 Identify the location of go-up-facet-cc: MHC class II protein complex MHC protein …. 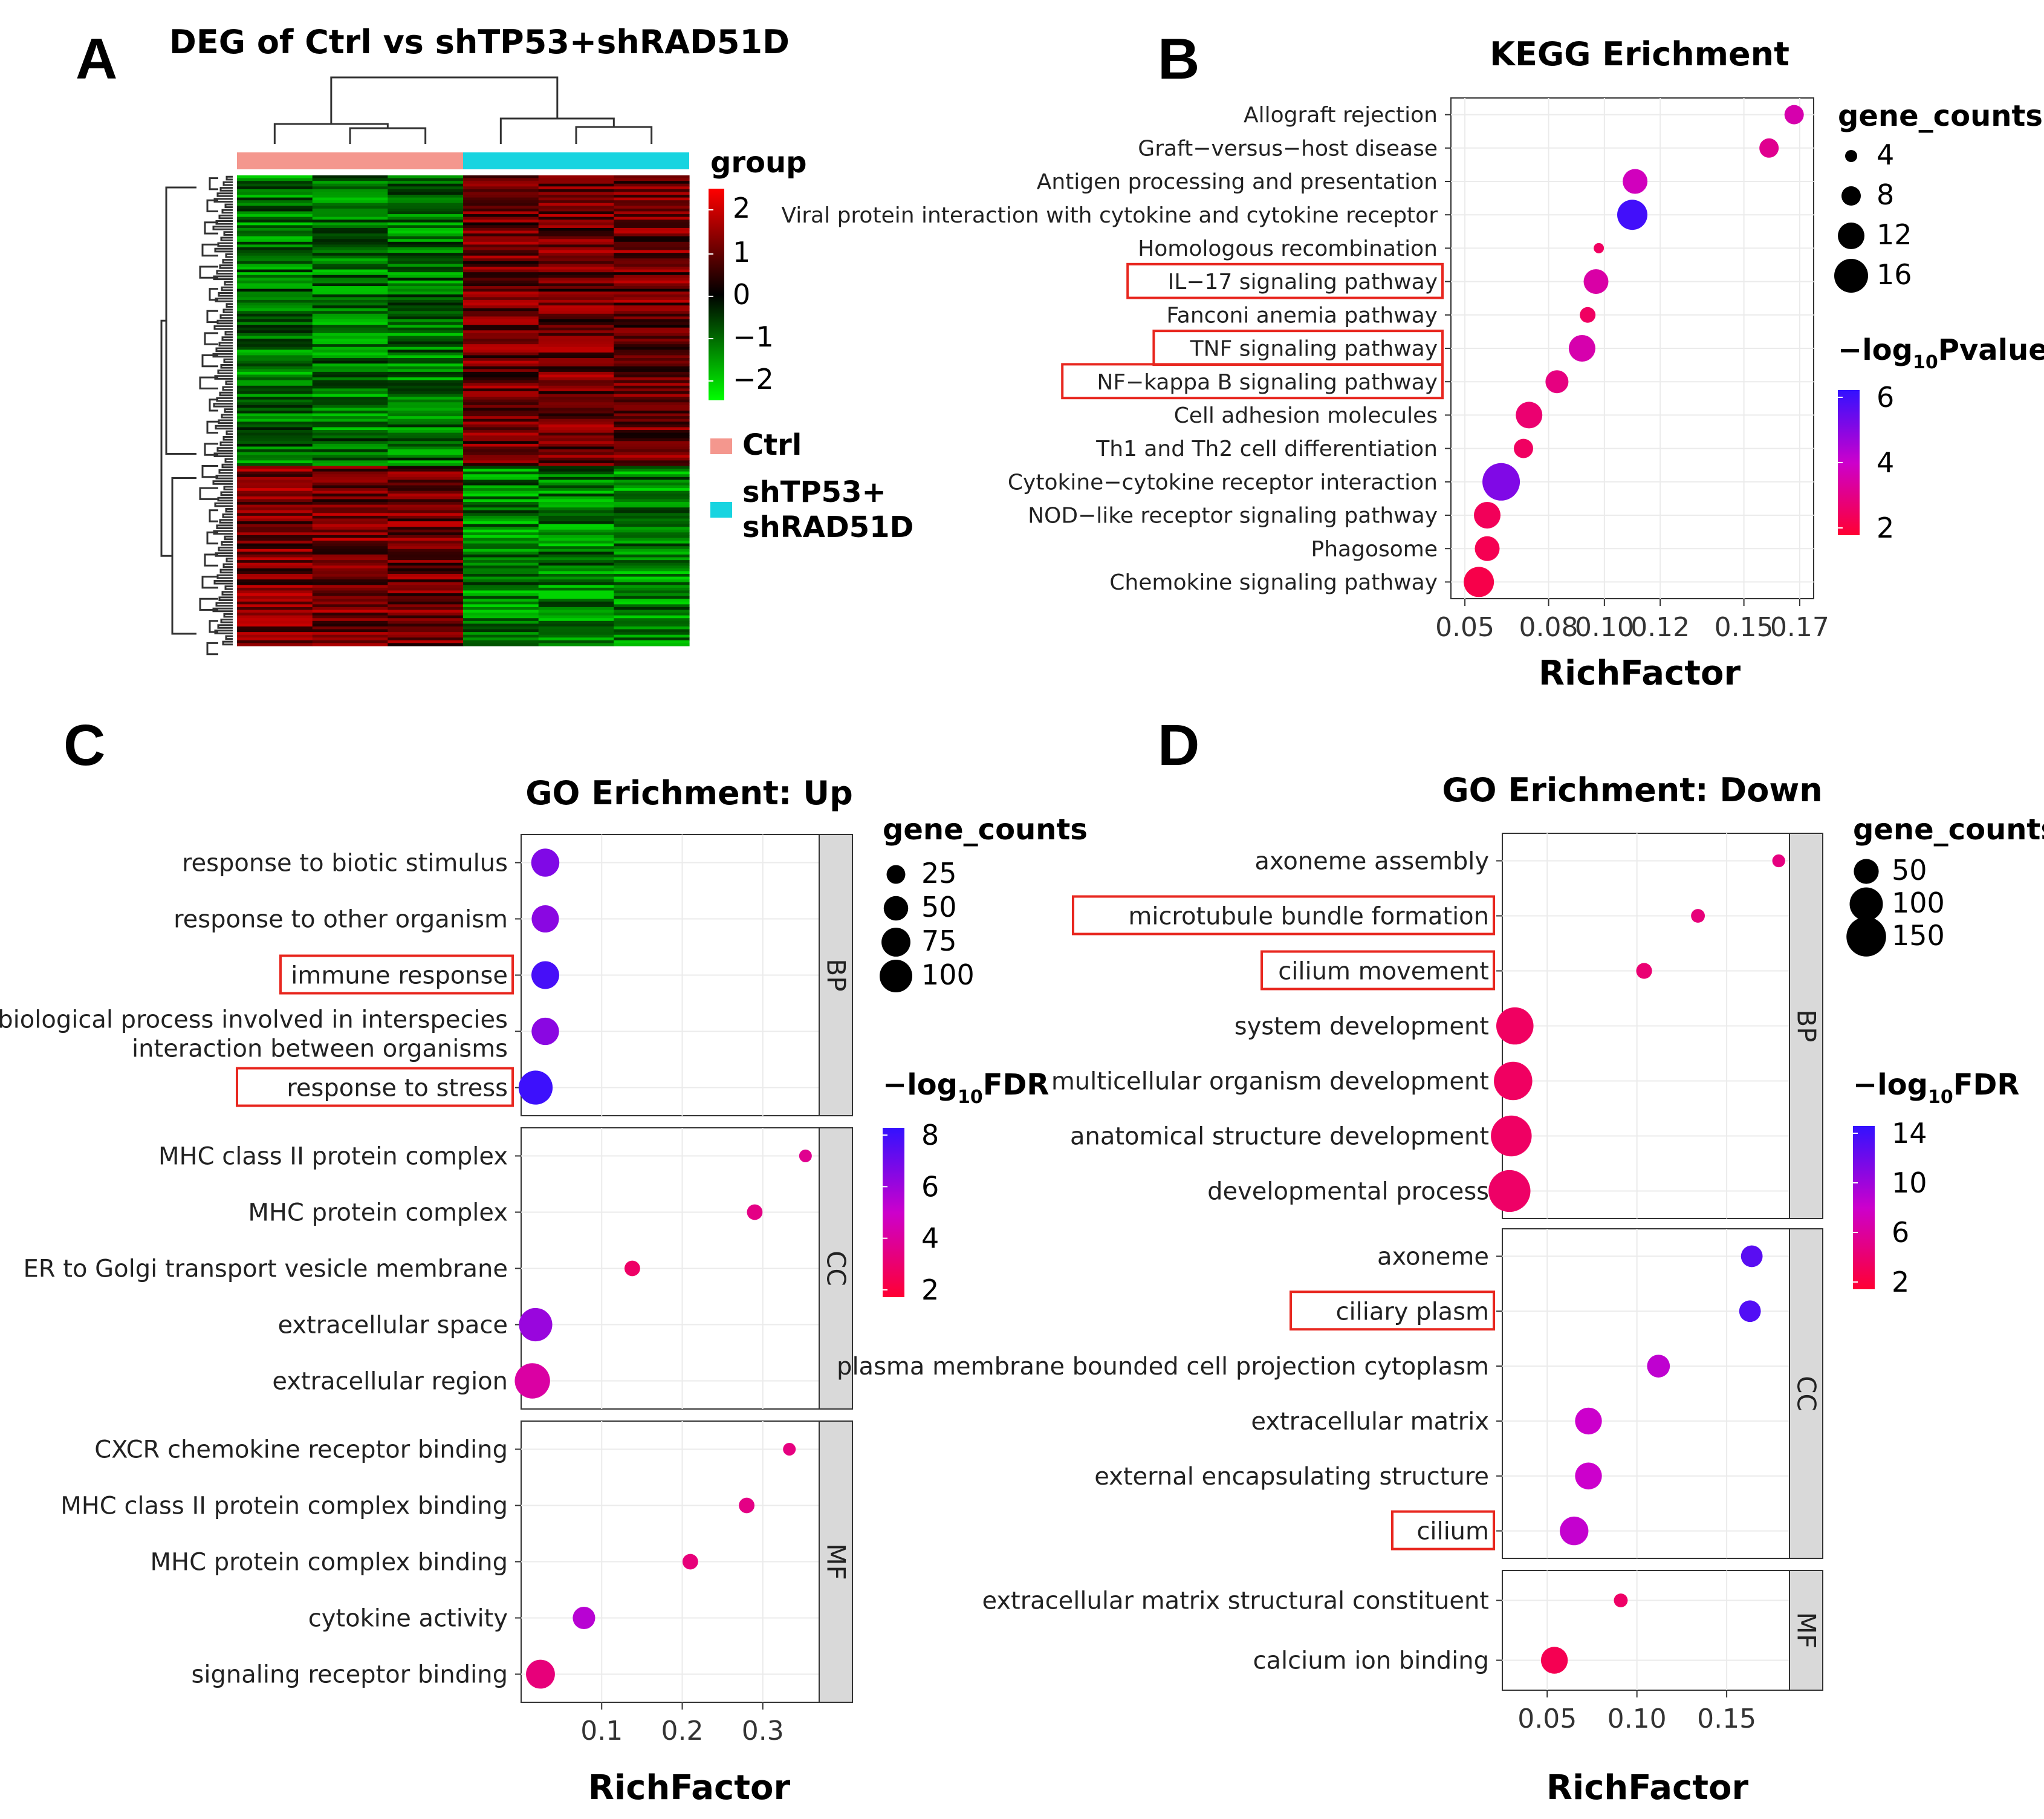
(438, 1268).